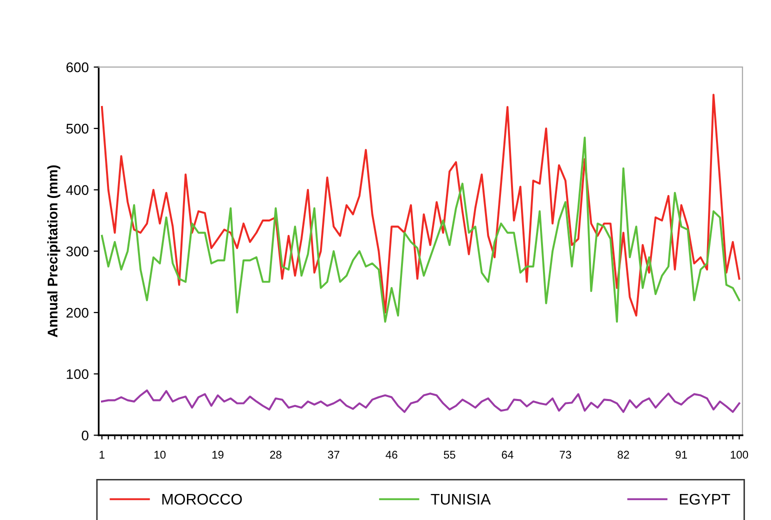 The image size is (771, 520). What do you see at coordinates (85, 435) in the screenshot?
I see `y-tick-label: 0` at bounding box center [85, 435].